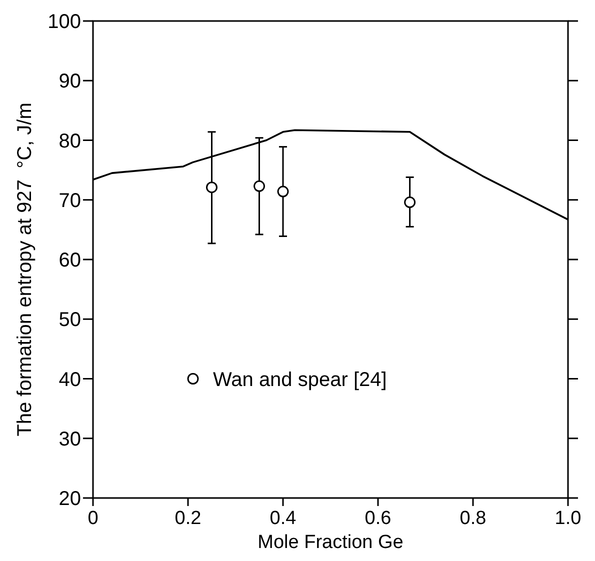 The height and width of the screenshot is (561, 595). I want to click on x-tick-label: 0.4, so click(283, 518).